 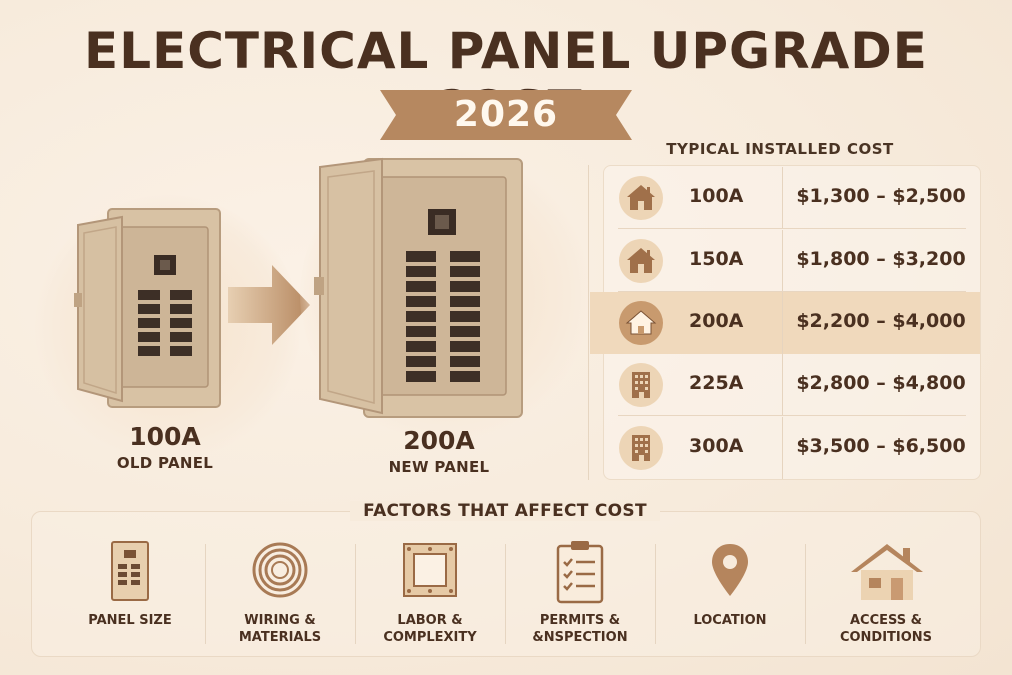 What do you see at coordinates (730, 620) in the screenshot?
I see `factor-label: LOCATION` at bounding box center [730, 620].